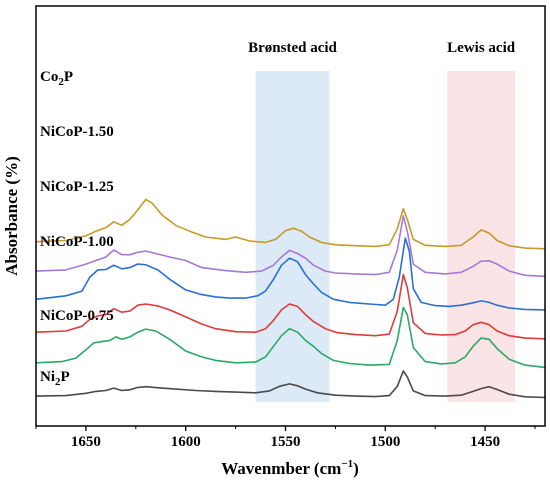  Describe the element at coordinates (485, 442) in the screenshot. I see `x-tick-label-4: 1450` at that location.